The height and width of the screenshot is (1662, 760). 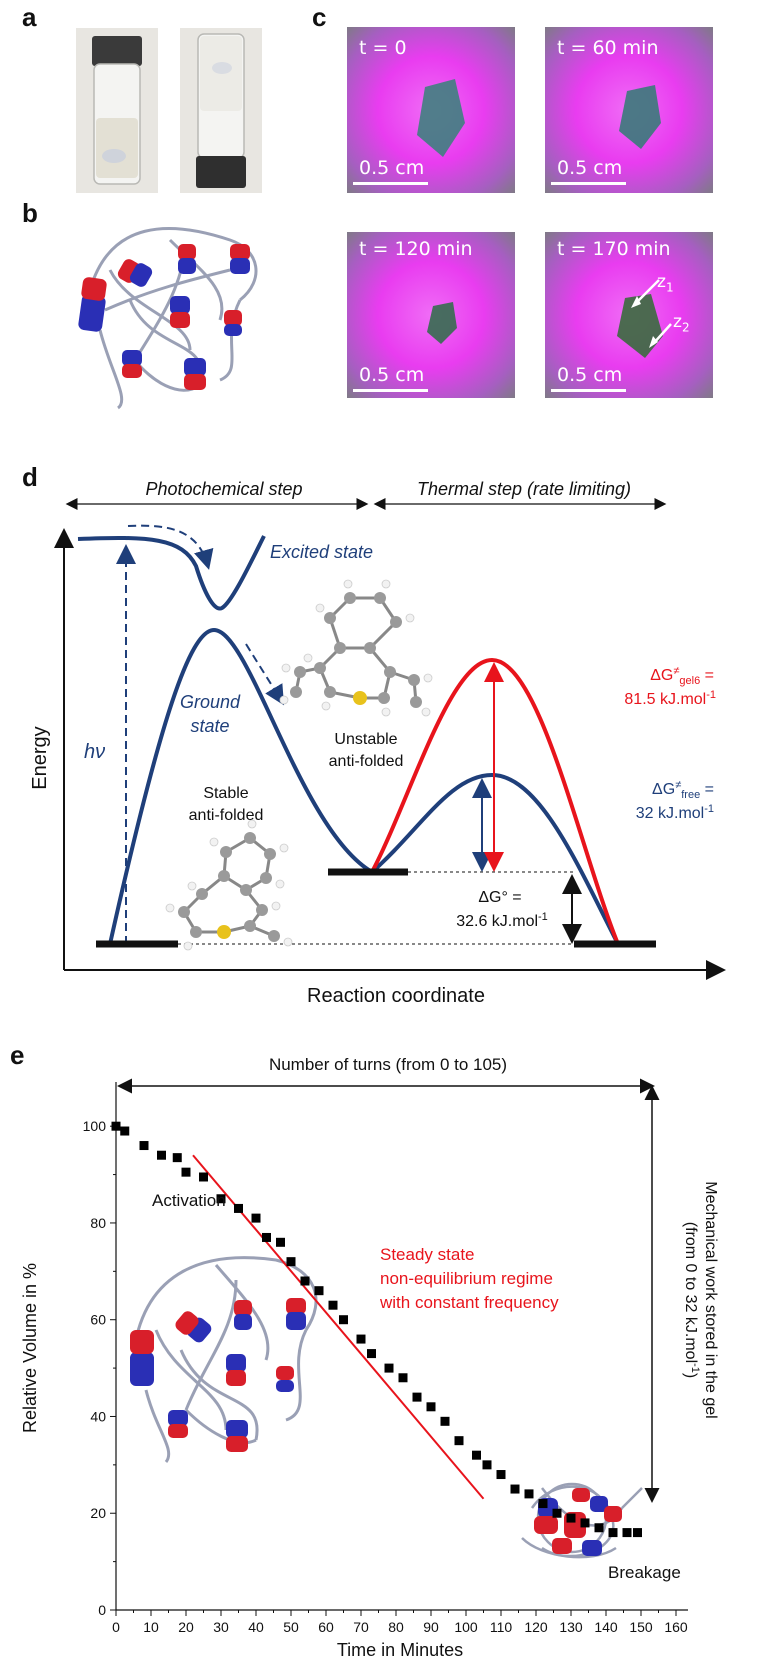 What do you see at coordinates (116, 1627) in the screenshot?
I see `x-tick-label: 0` at bounding box center [116, 1627].